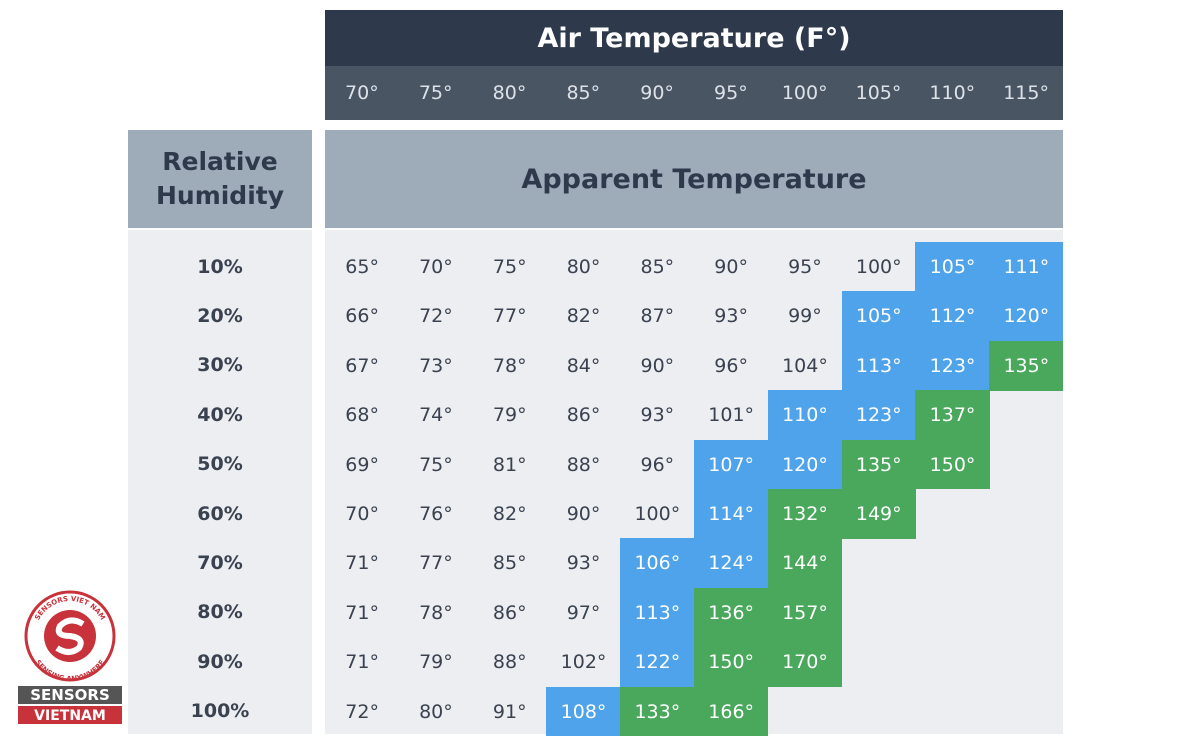 The image size is (1204, 736). What do you see at coordinates (583, 316) in the screenshot?
I see `value-cell: 82°` at bounding box center [583, 316].